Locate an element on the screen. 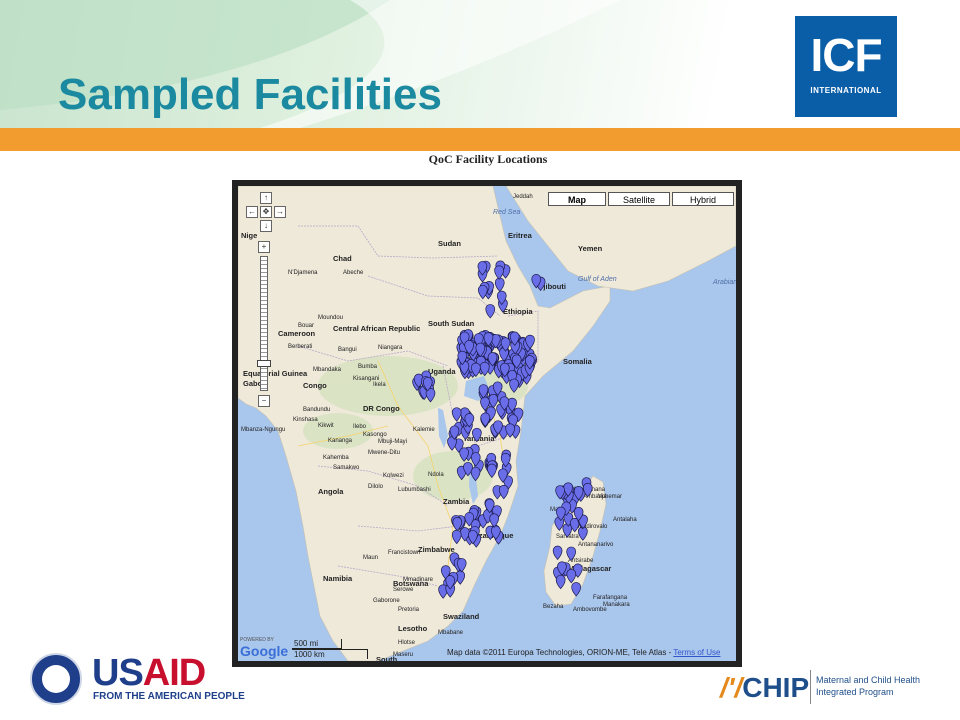 This screenshot has width=960, height=720. map-label: Maseru is located at coordinates (403, 655).